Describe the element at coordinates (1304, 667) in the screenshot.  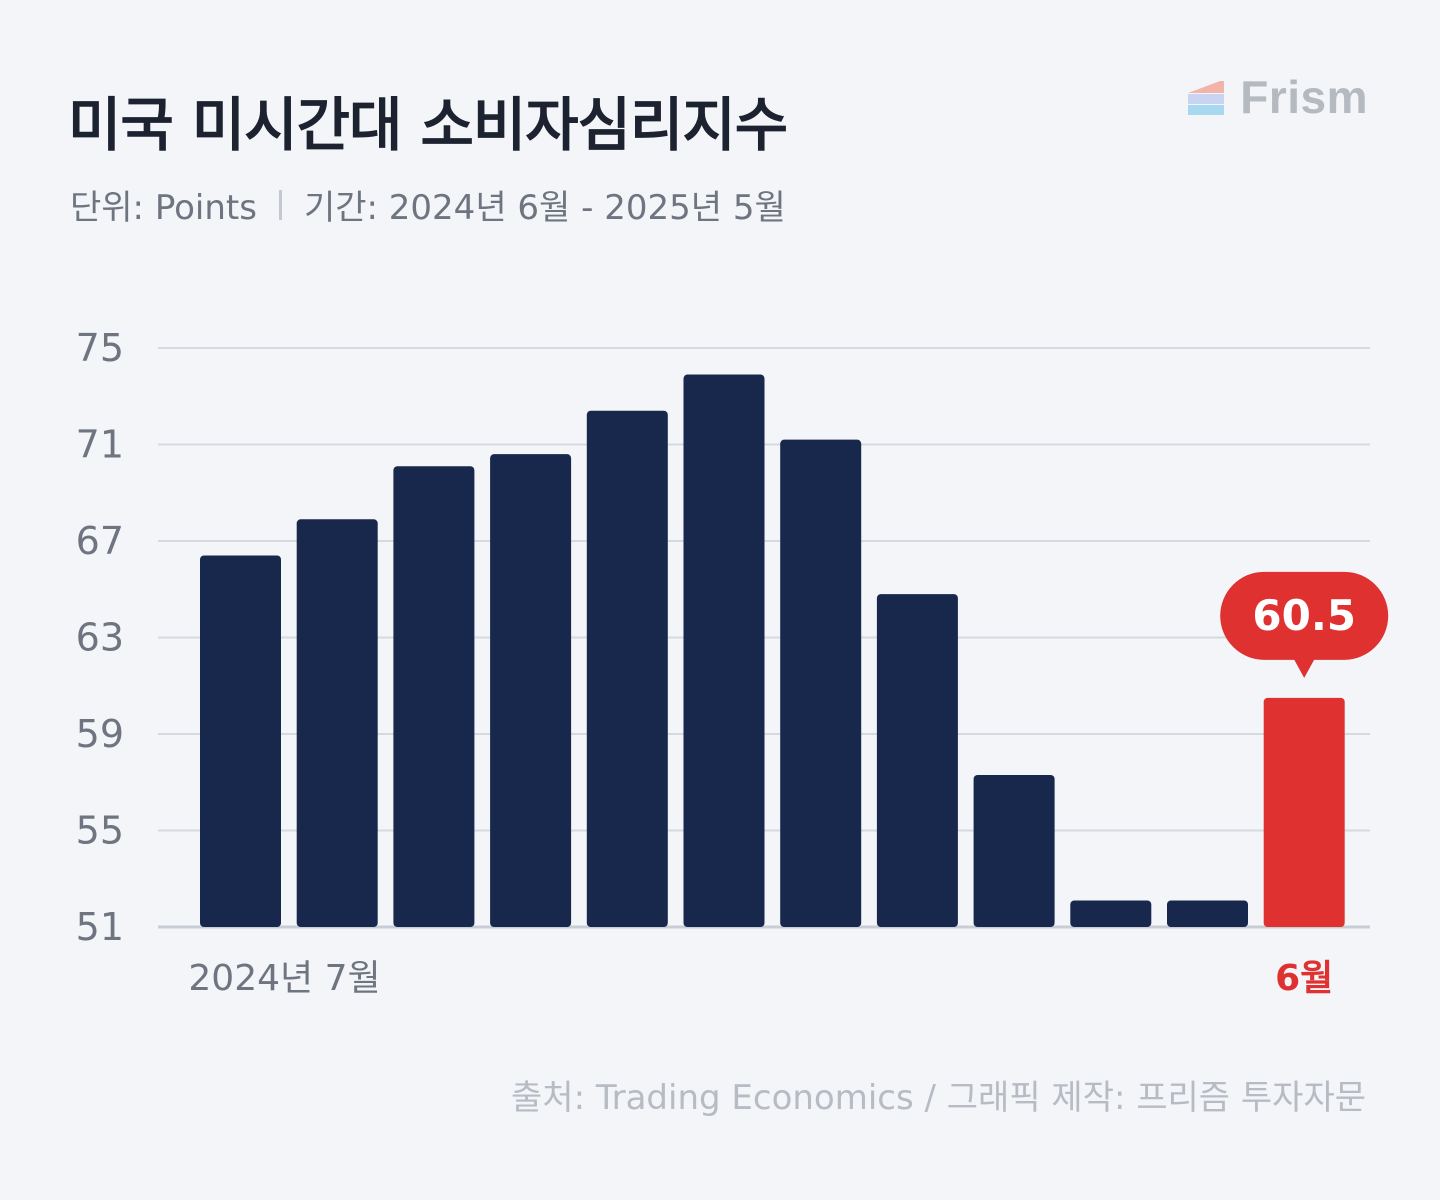
I see `callout-pointer` at that location.